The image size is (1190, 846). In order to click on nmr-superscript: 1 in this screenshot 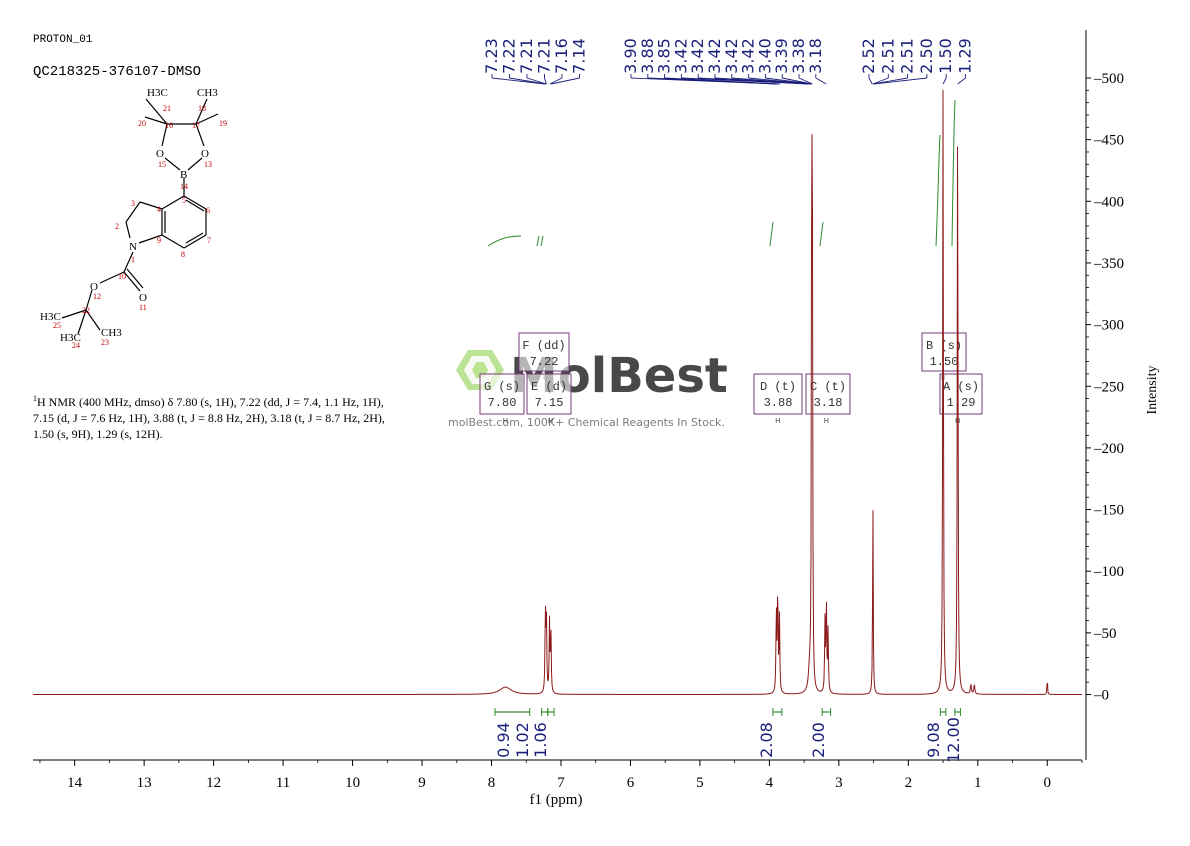, I will do `click(35, 398)`.